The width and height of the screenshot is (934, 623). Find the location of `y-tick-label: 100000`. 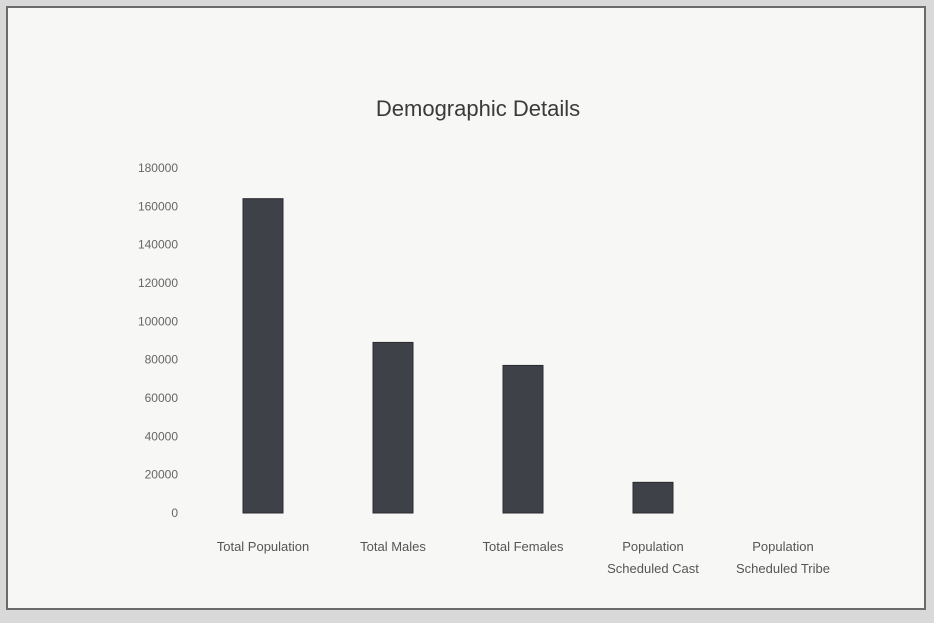

y-tick-label: 100000 is located at coordinates (158, 321).